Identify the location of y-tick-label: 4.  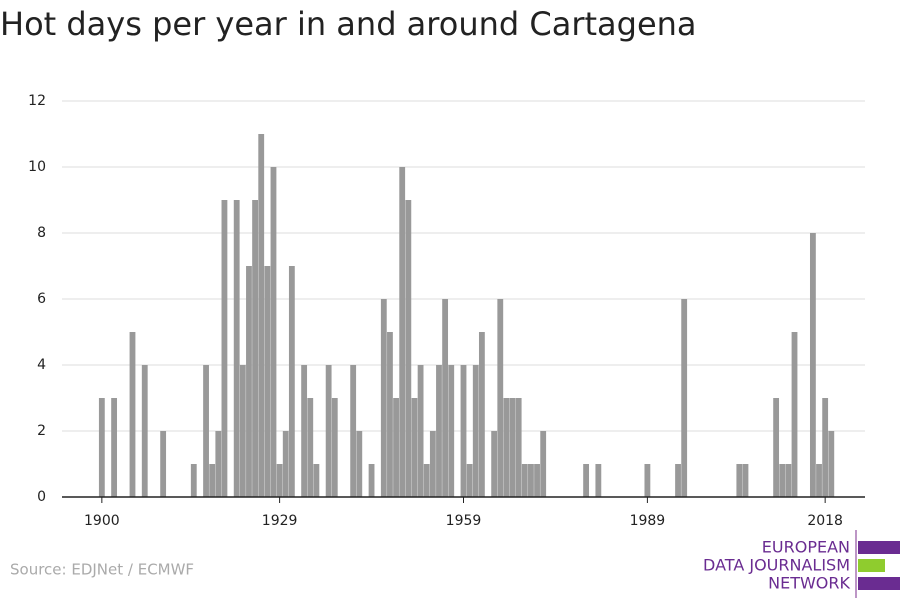
(41, 365).